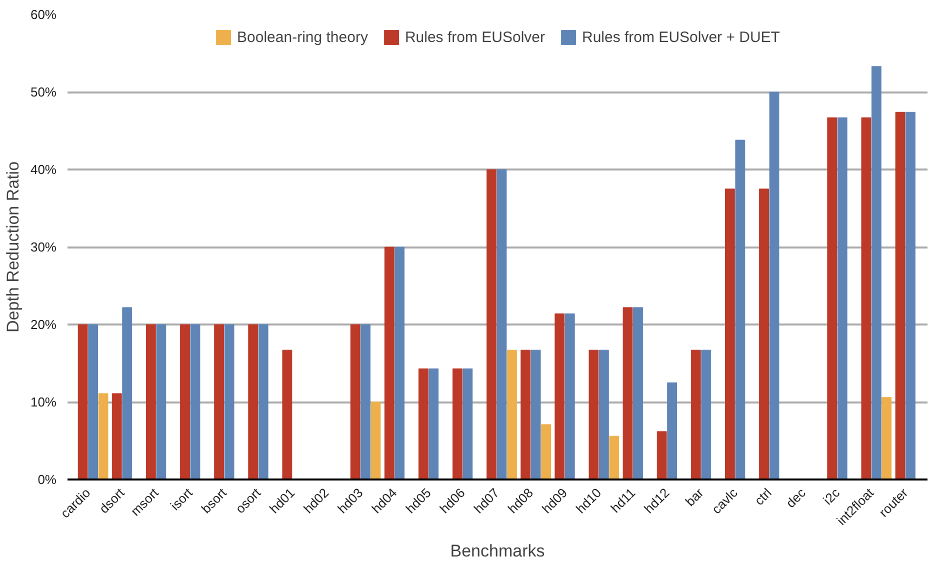 Image resolution: width=942 pixels, height=563 pixels. I want to click on legend-label: Rules from EUSolver + DUET, so click(681, 37).